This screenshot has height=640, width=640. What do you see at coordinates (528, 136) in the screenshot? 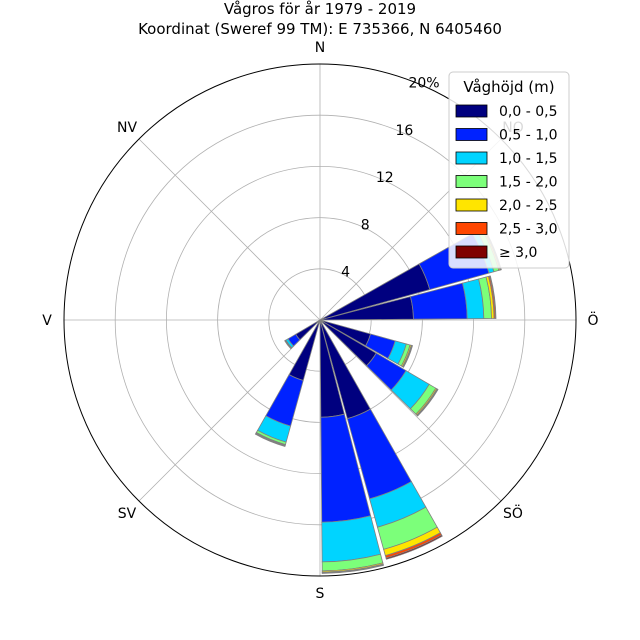
I see `legend-label: 0,5 - 1,0` at bounding box center [528, 136].